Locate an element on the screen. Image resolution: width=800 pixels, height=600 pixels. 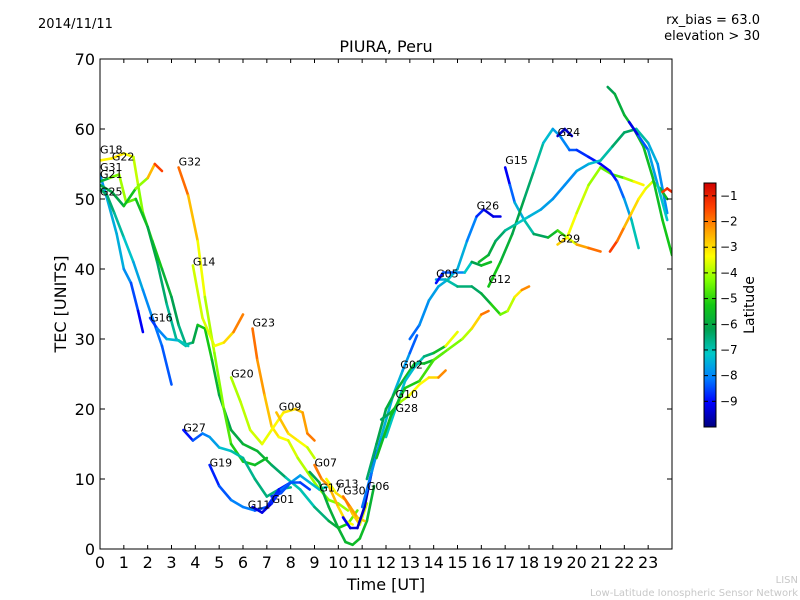
y-tick-label: 40 is located at coordinates (85, 269).